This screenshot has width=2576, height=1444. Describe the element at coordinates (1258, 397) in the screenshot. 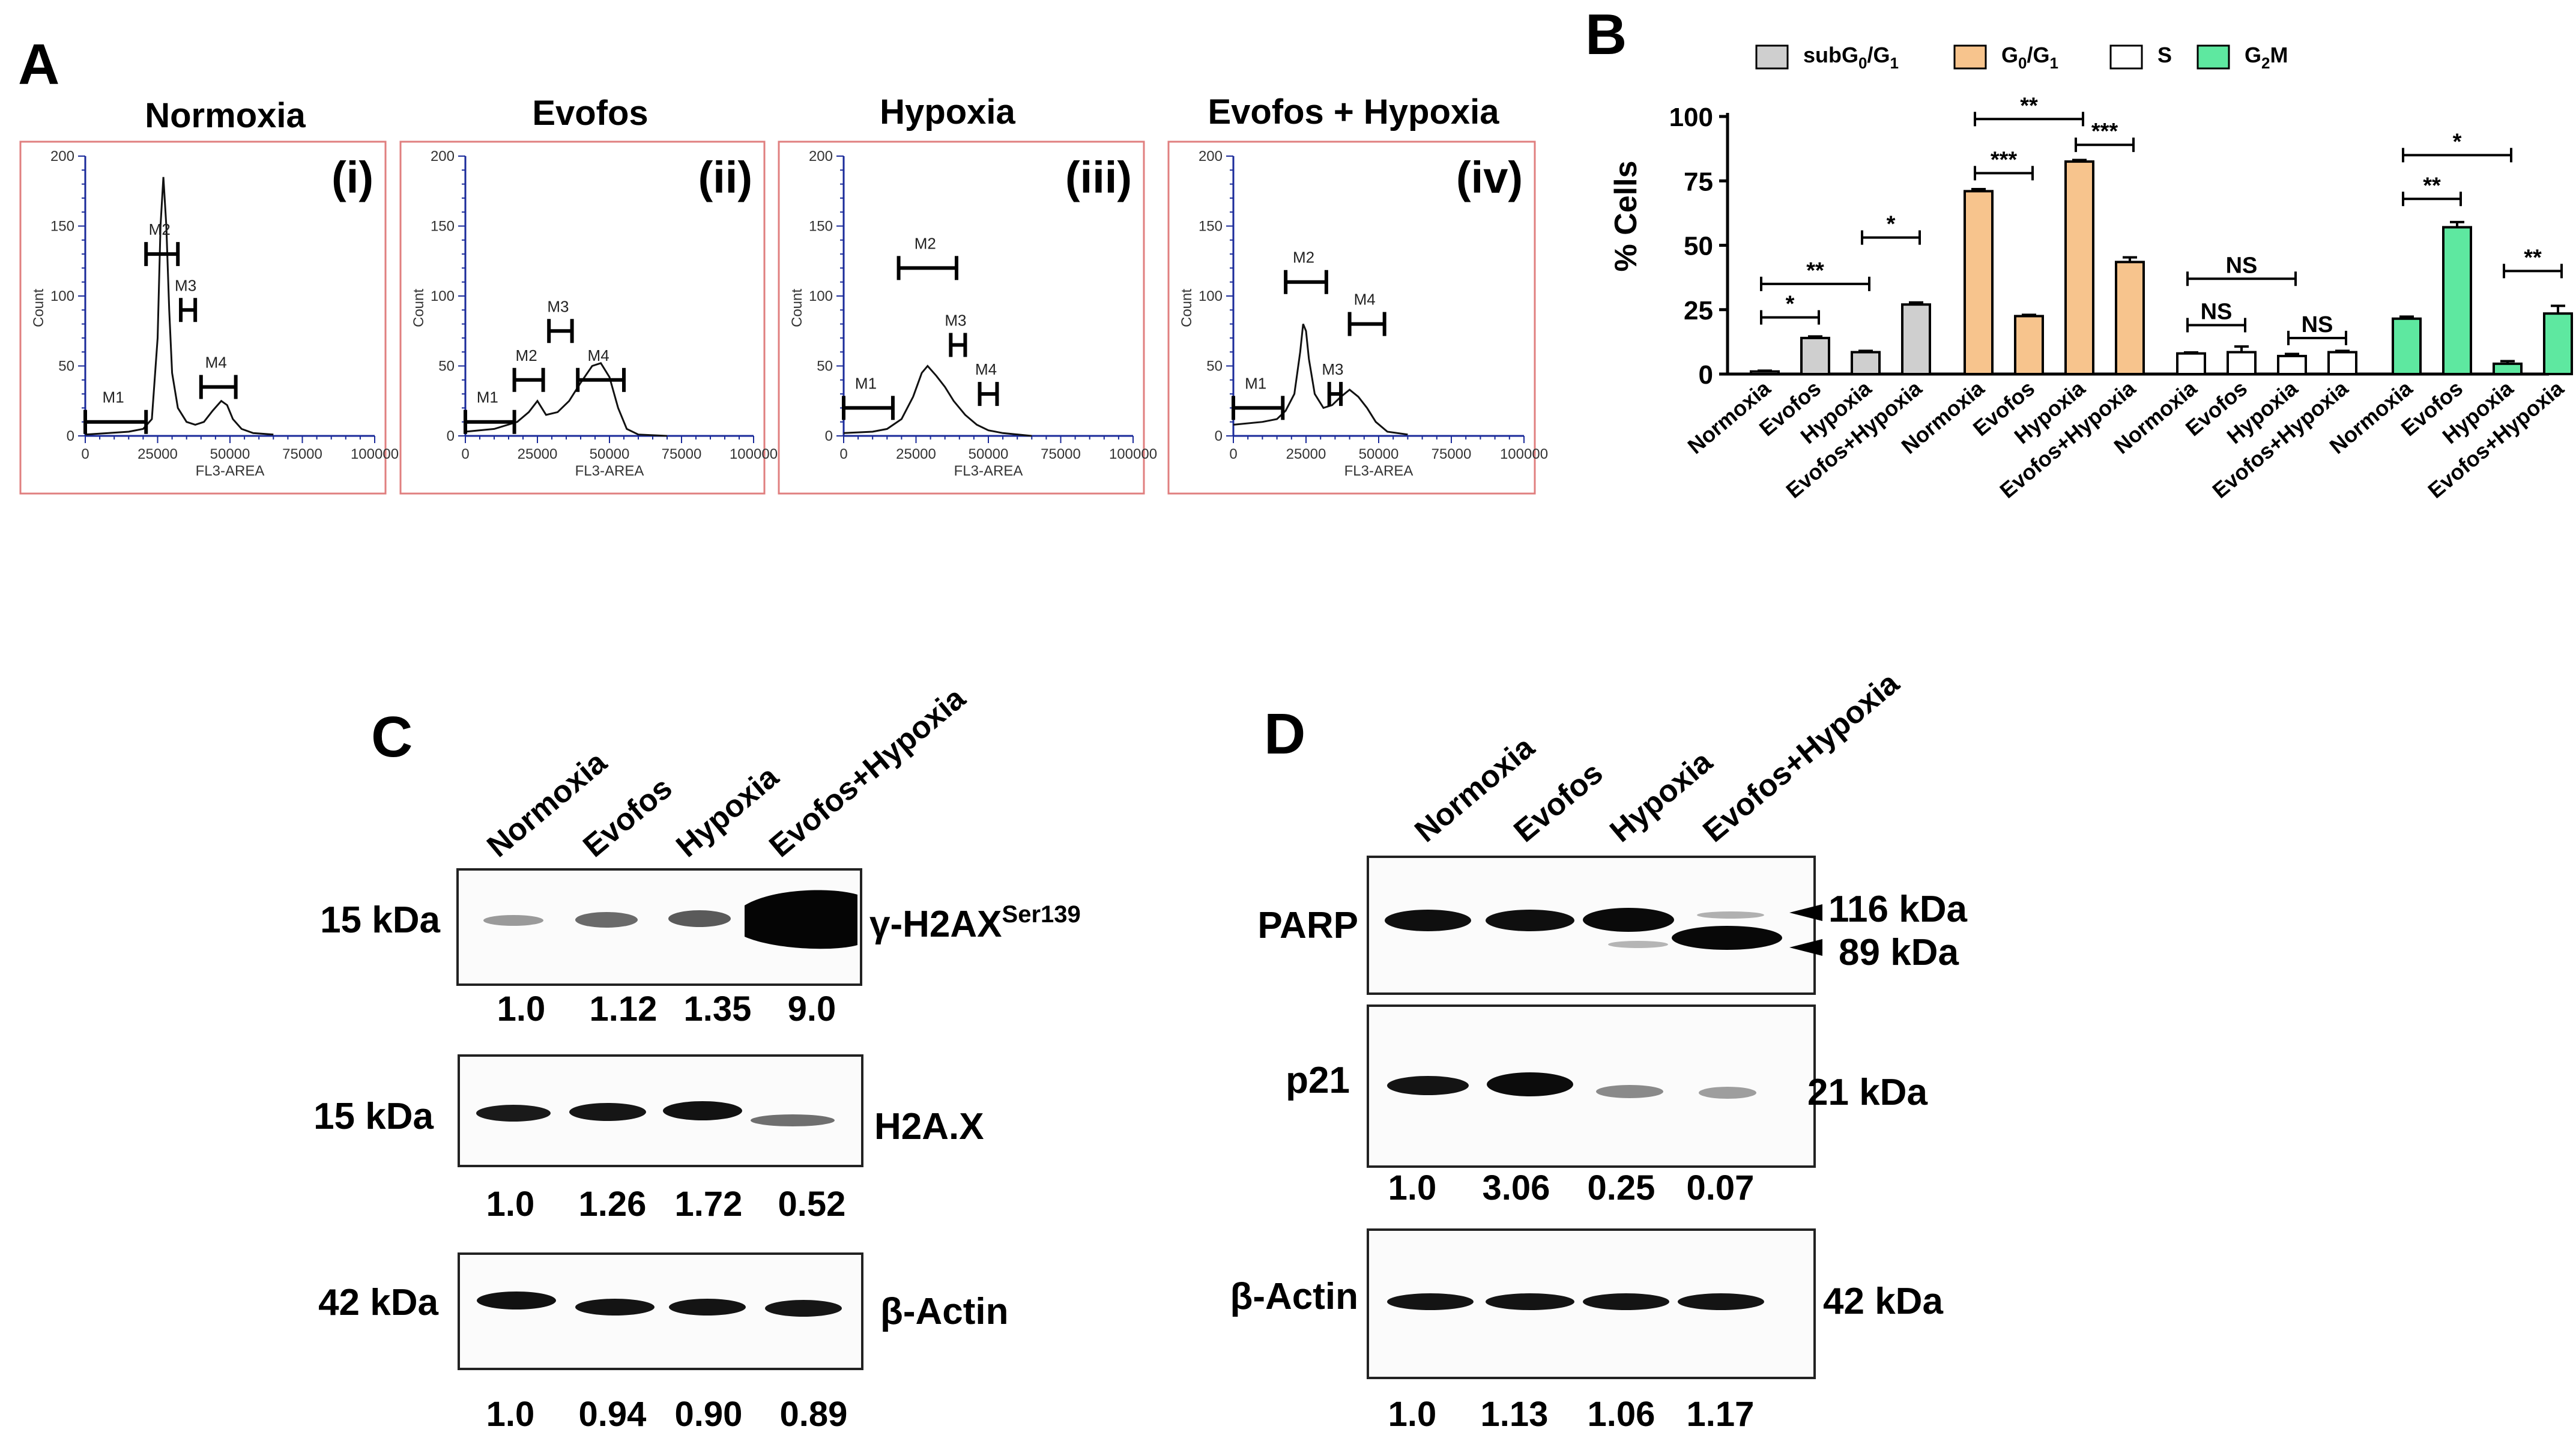

I see `gate-m1: M1` at that location.